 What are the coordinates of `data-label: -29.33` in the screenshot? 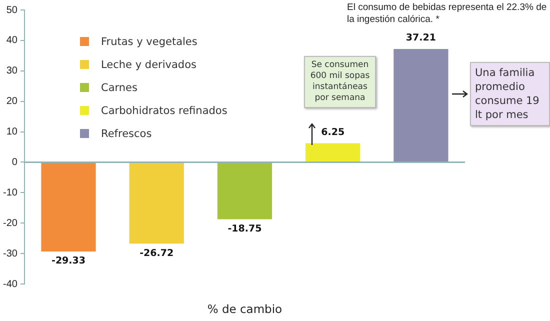 It's located at (69, 261).